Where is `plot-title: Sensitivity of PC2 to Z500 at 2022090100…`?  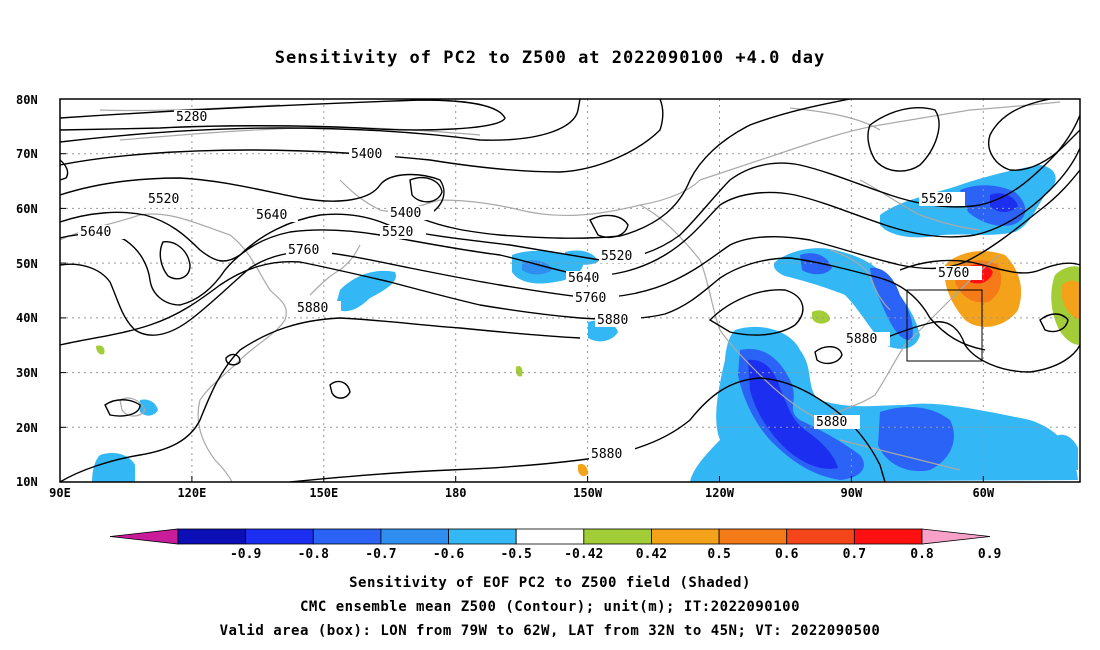
plot-title: Sensitivity of PC2 to Z500 at 2022090100… is located at coordinates (550, 58).